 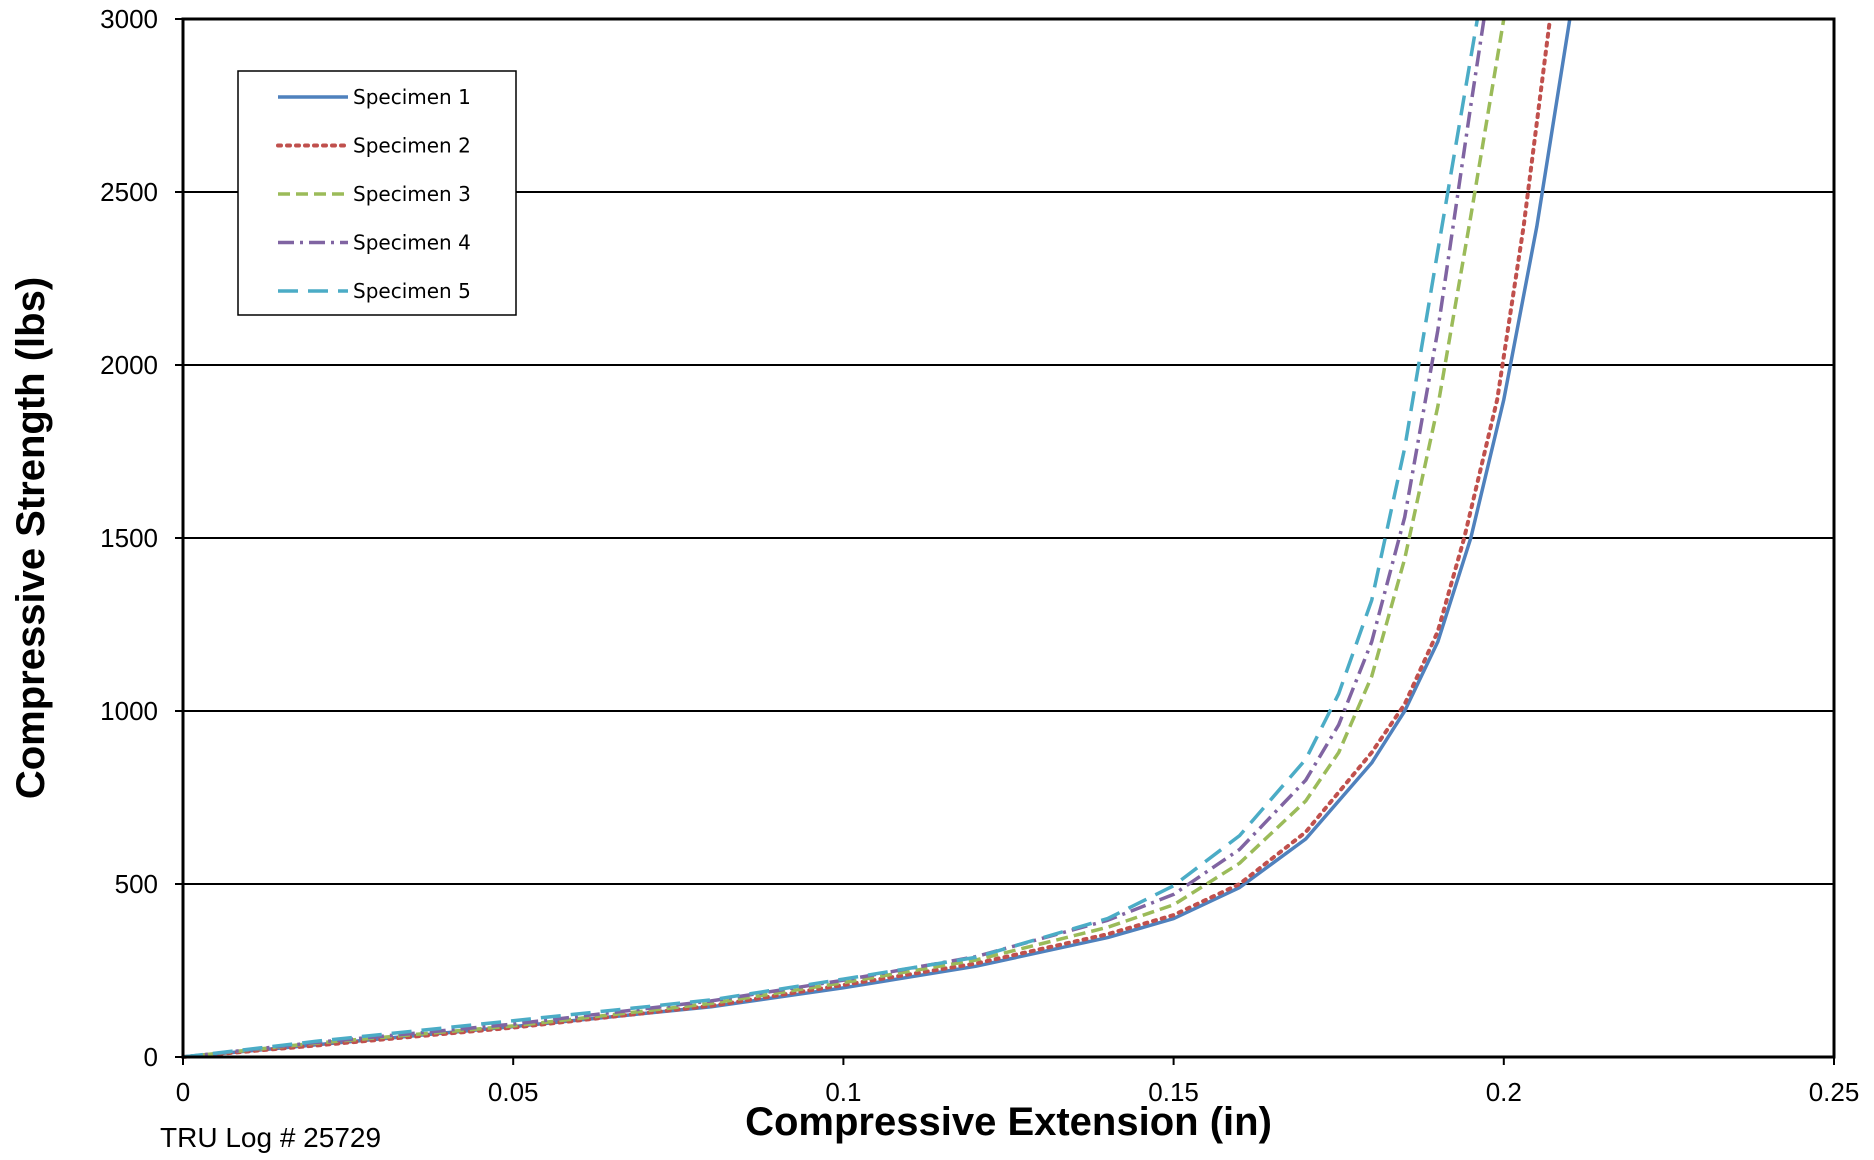 I want to click on y-tick-label: 1000, so click(x=129, y=711).